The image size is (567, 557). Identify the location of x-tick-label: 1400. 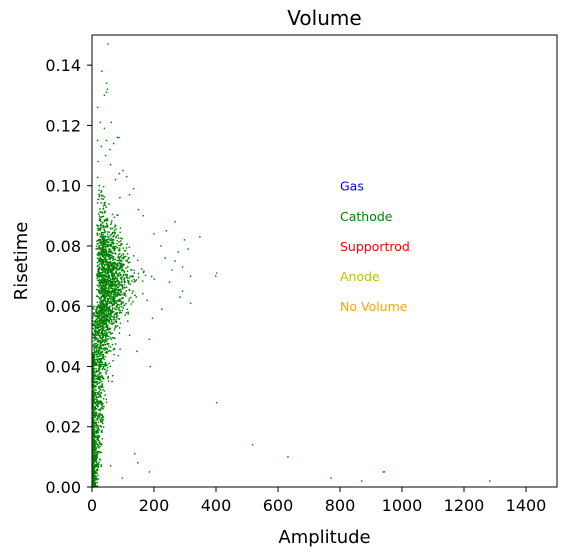
(526, 505).